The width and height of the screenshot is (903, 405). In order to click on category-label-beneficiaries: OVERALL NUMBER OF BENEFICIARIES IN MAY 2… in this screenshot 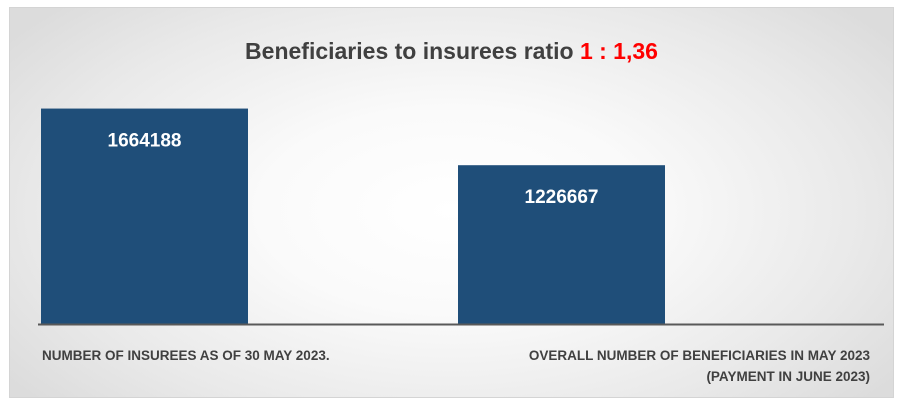, I will do `click(699, 366)`.